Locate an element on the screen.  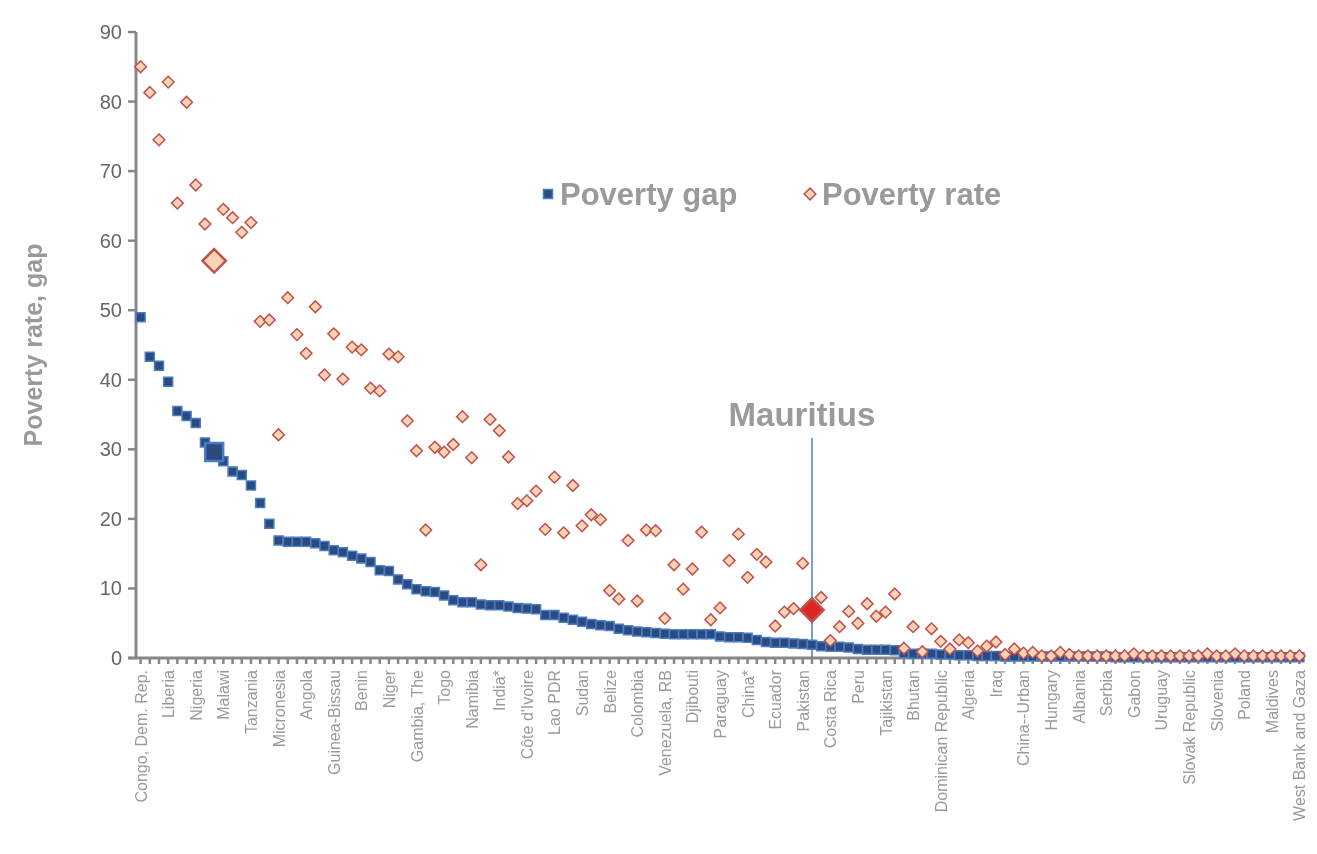
annotation: Mauritius is located at coordinates (802, 414).